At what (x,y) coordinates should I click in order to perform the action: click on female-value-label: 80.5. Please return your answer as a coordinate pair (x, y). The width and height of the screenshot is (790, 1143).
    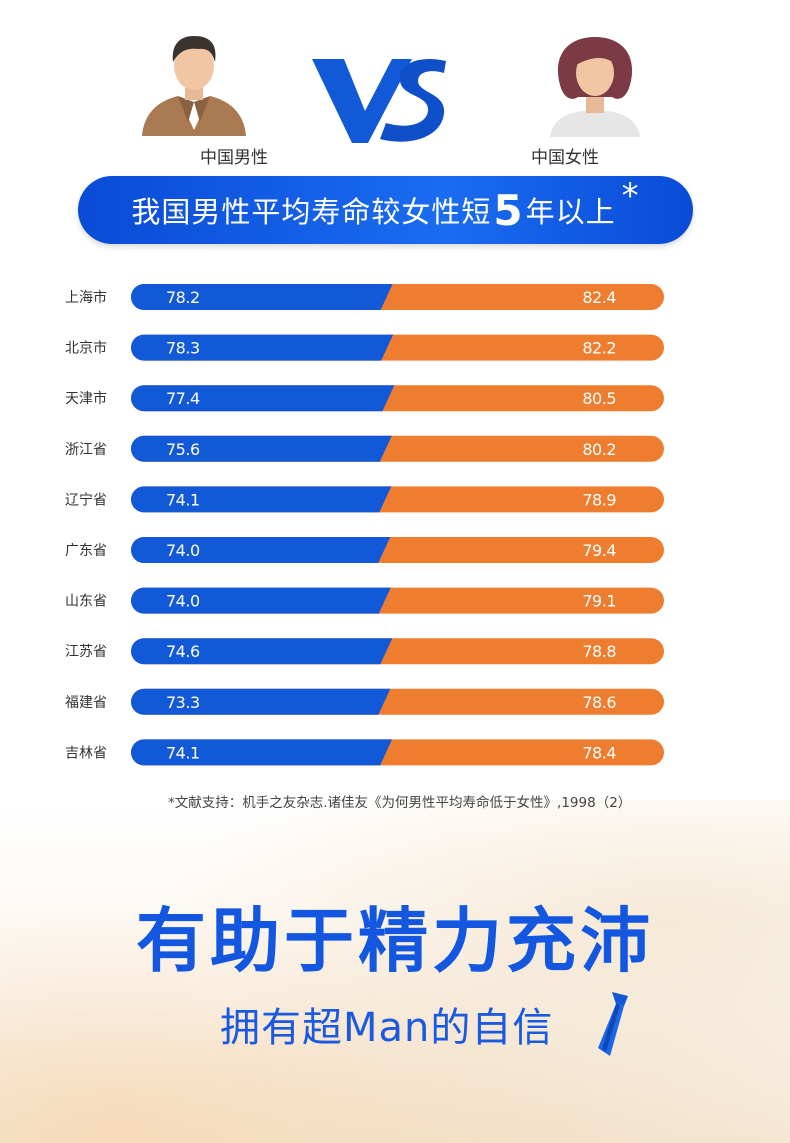
    Looking at the image, I should click on (599, 398).